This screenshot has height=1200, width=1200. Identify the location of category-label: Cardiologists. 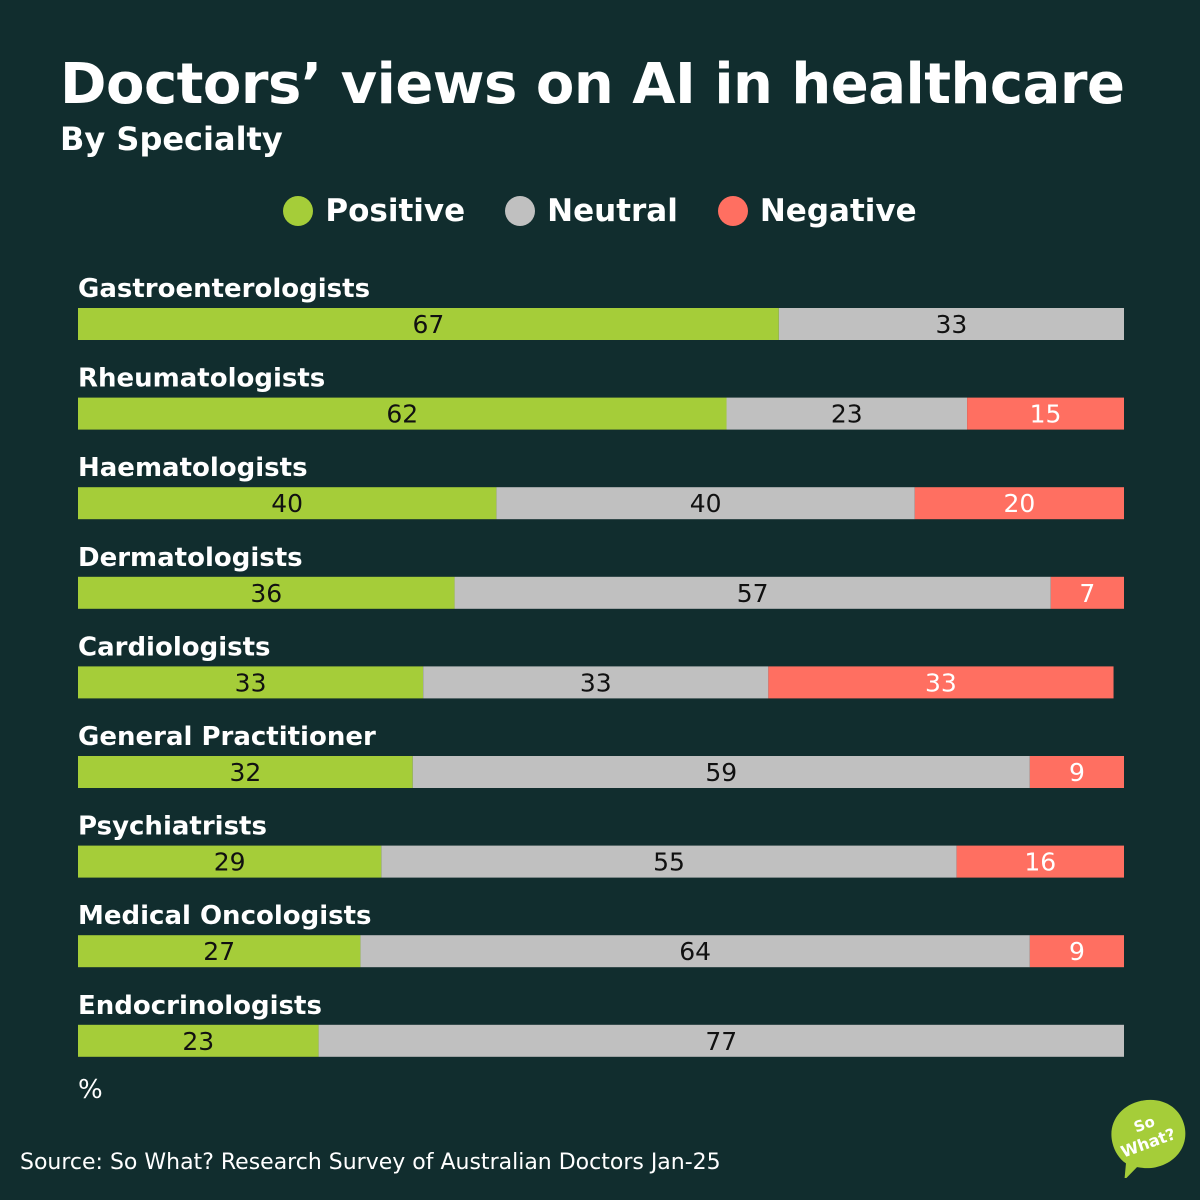
(174, 647).